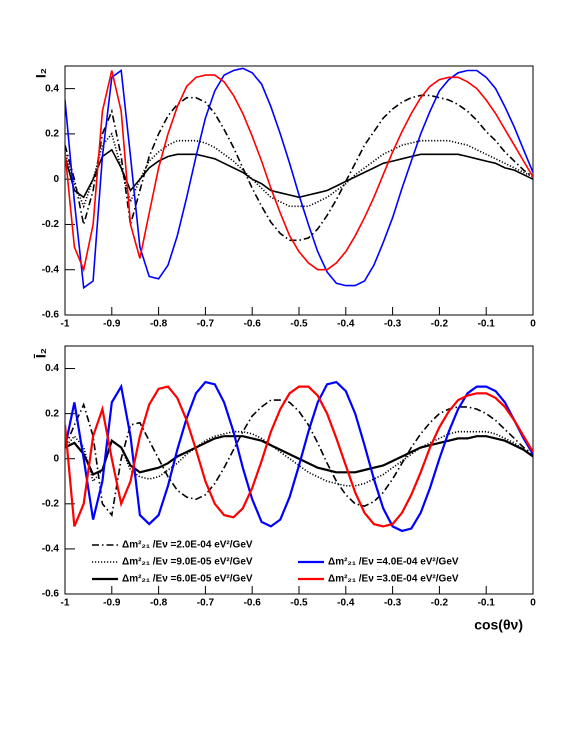 Image resolution: width=581 pixels, height=752 pixels. What do you see at coordinates (393, 579) in the screenshot?
I see `legend-label: Δm²₂₁ /Eν =3.0E-04 eV²/GeV` at bounding box center [393, 579].